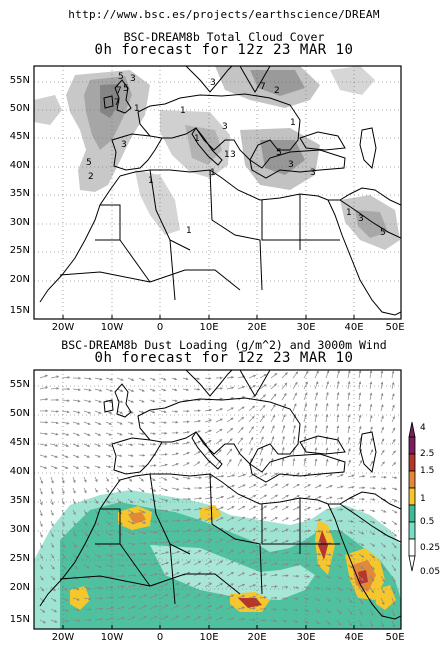 The height and width of the screenshot is (650, 448). What do you see at coordinates (412, 496) in the screenshot?
I see `colorbar-swatch` at bounding box center [412, 496].